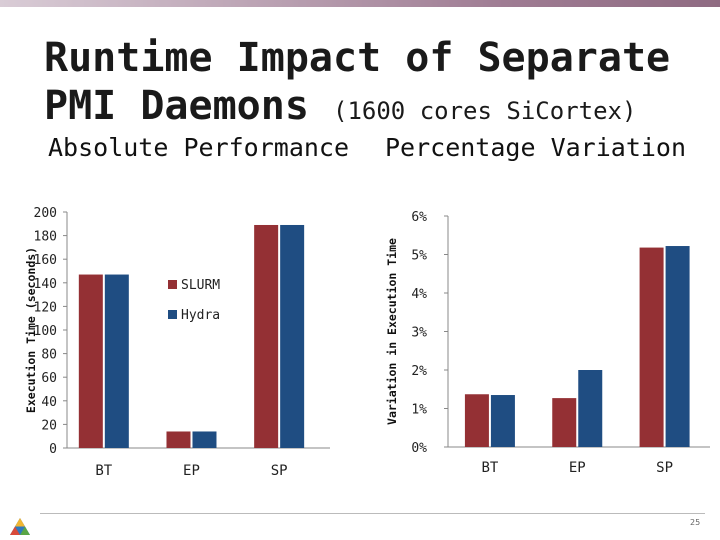 The width and height of the screenshot is (720, 540). What do you see at coordinates (360, 3) in the screenshot?
I see `top-accent-band` at bounding box center [360, 3].